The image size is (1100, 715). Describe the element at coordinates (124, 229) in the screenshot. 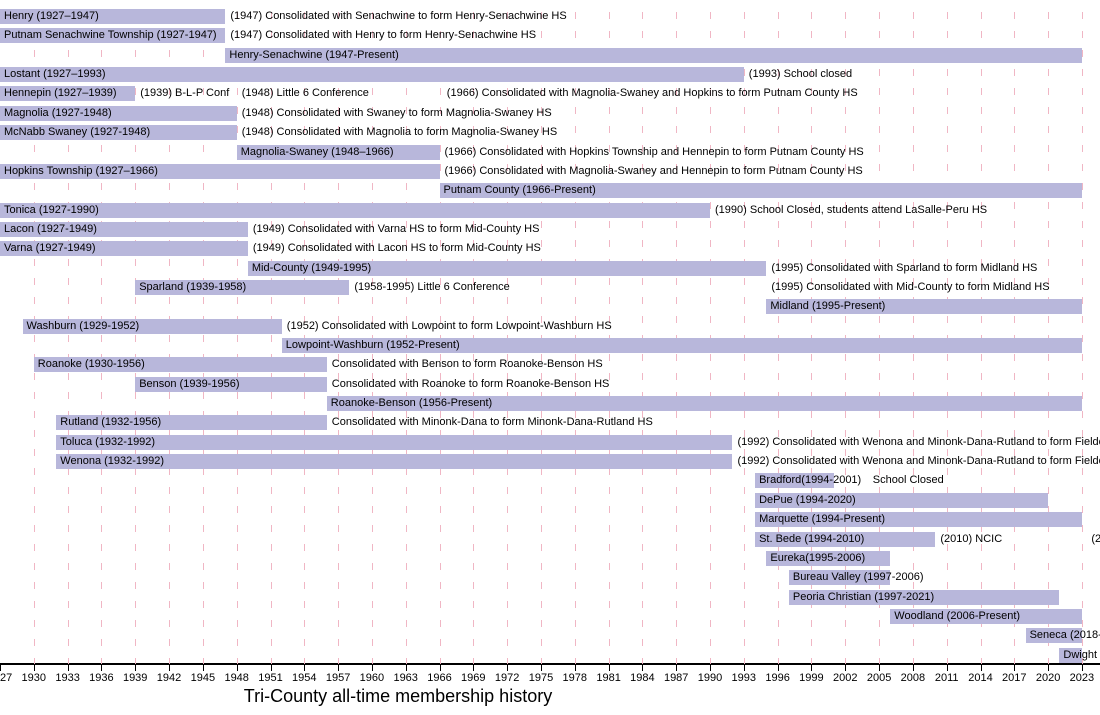

I see `timeline-bar: Lacon (1927-1949)` at that location.